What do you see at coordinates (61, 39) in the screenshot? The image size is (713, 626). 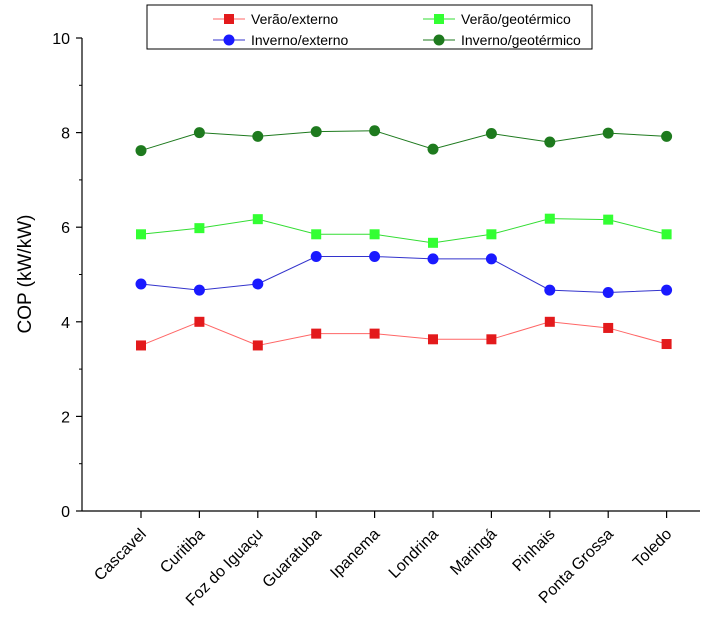 I see `y-tick-label: 10` at bounding box center [61, 39].